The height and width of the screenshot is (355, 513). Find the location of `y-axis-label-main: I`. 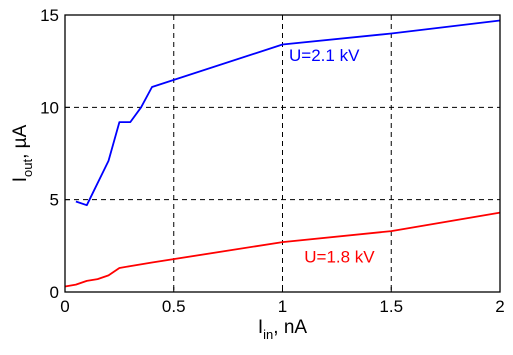

y-axis-label-main: I is located at coordinates (20, 179).